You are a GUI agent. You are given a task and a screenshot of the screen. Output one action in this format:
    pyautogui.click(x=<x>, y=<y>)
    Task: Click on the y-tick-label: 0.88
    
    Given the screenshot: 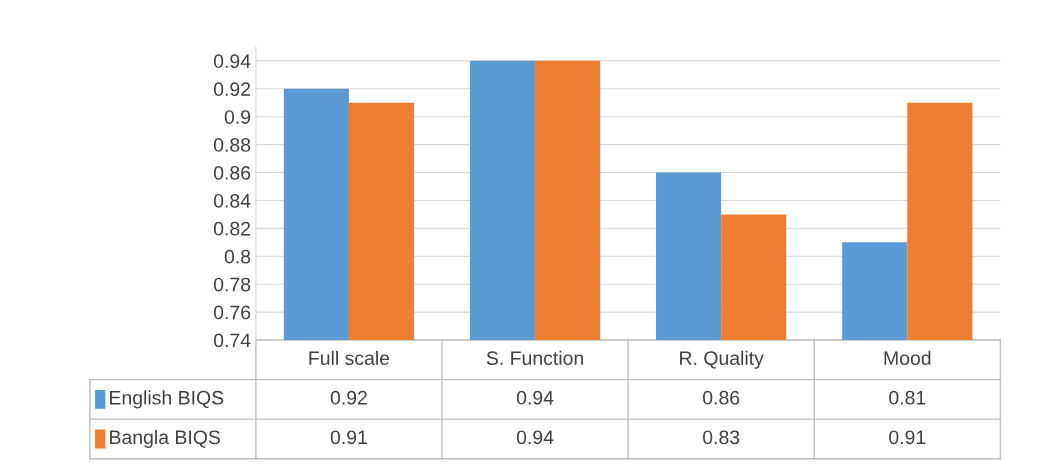 What is the action you would take?
    pyautogui.click(x=232, y=145)
    